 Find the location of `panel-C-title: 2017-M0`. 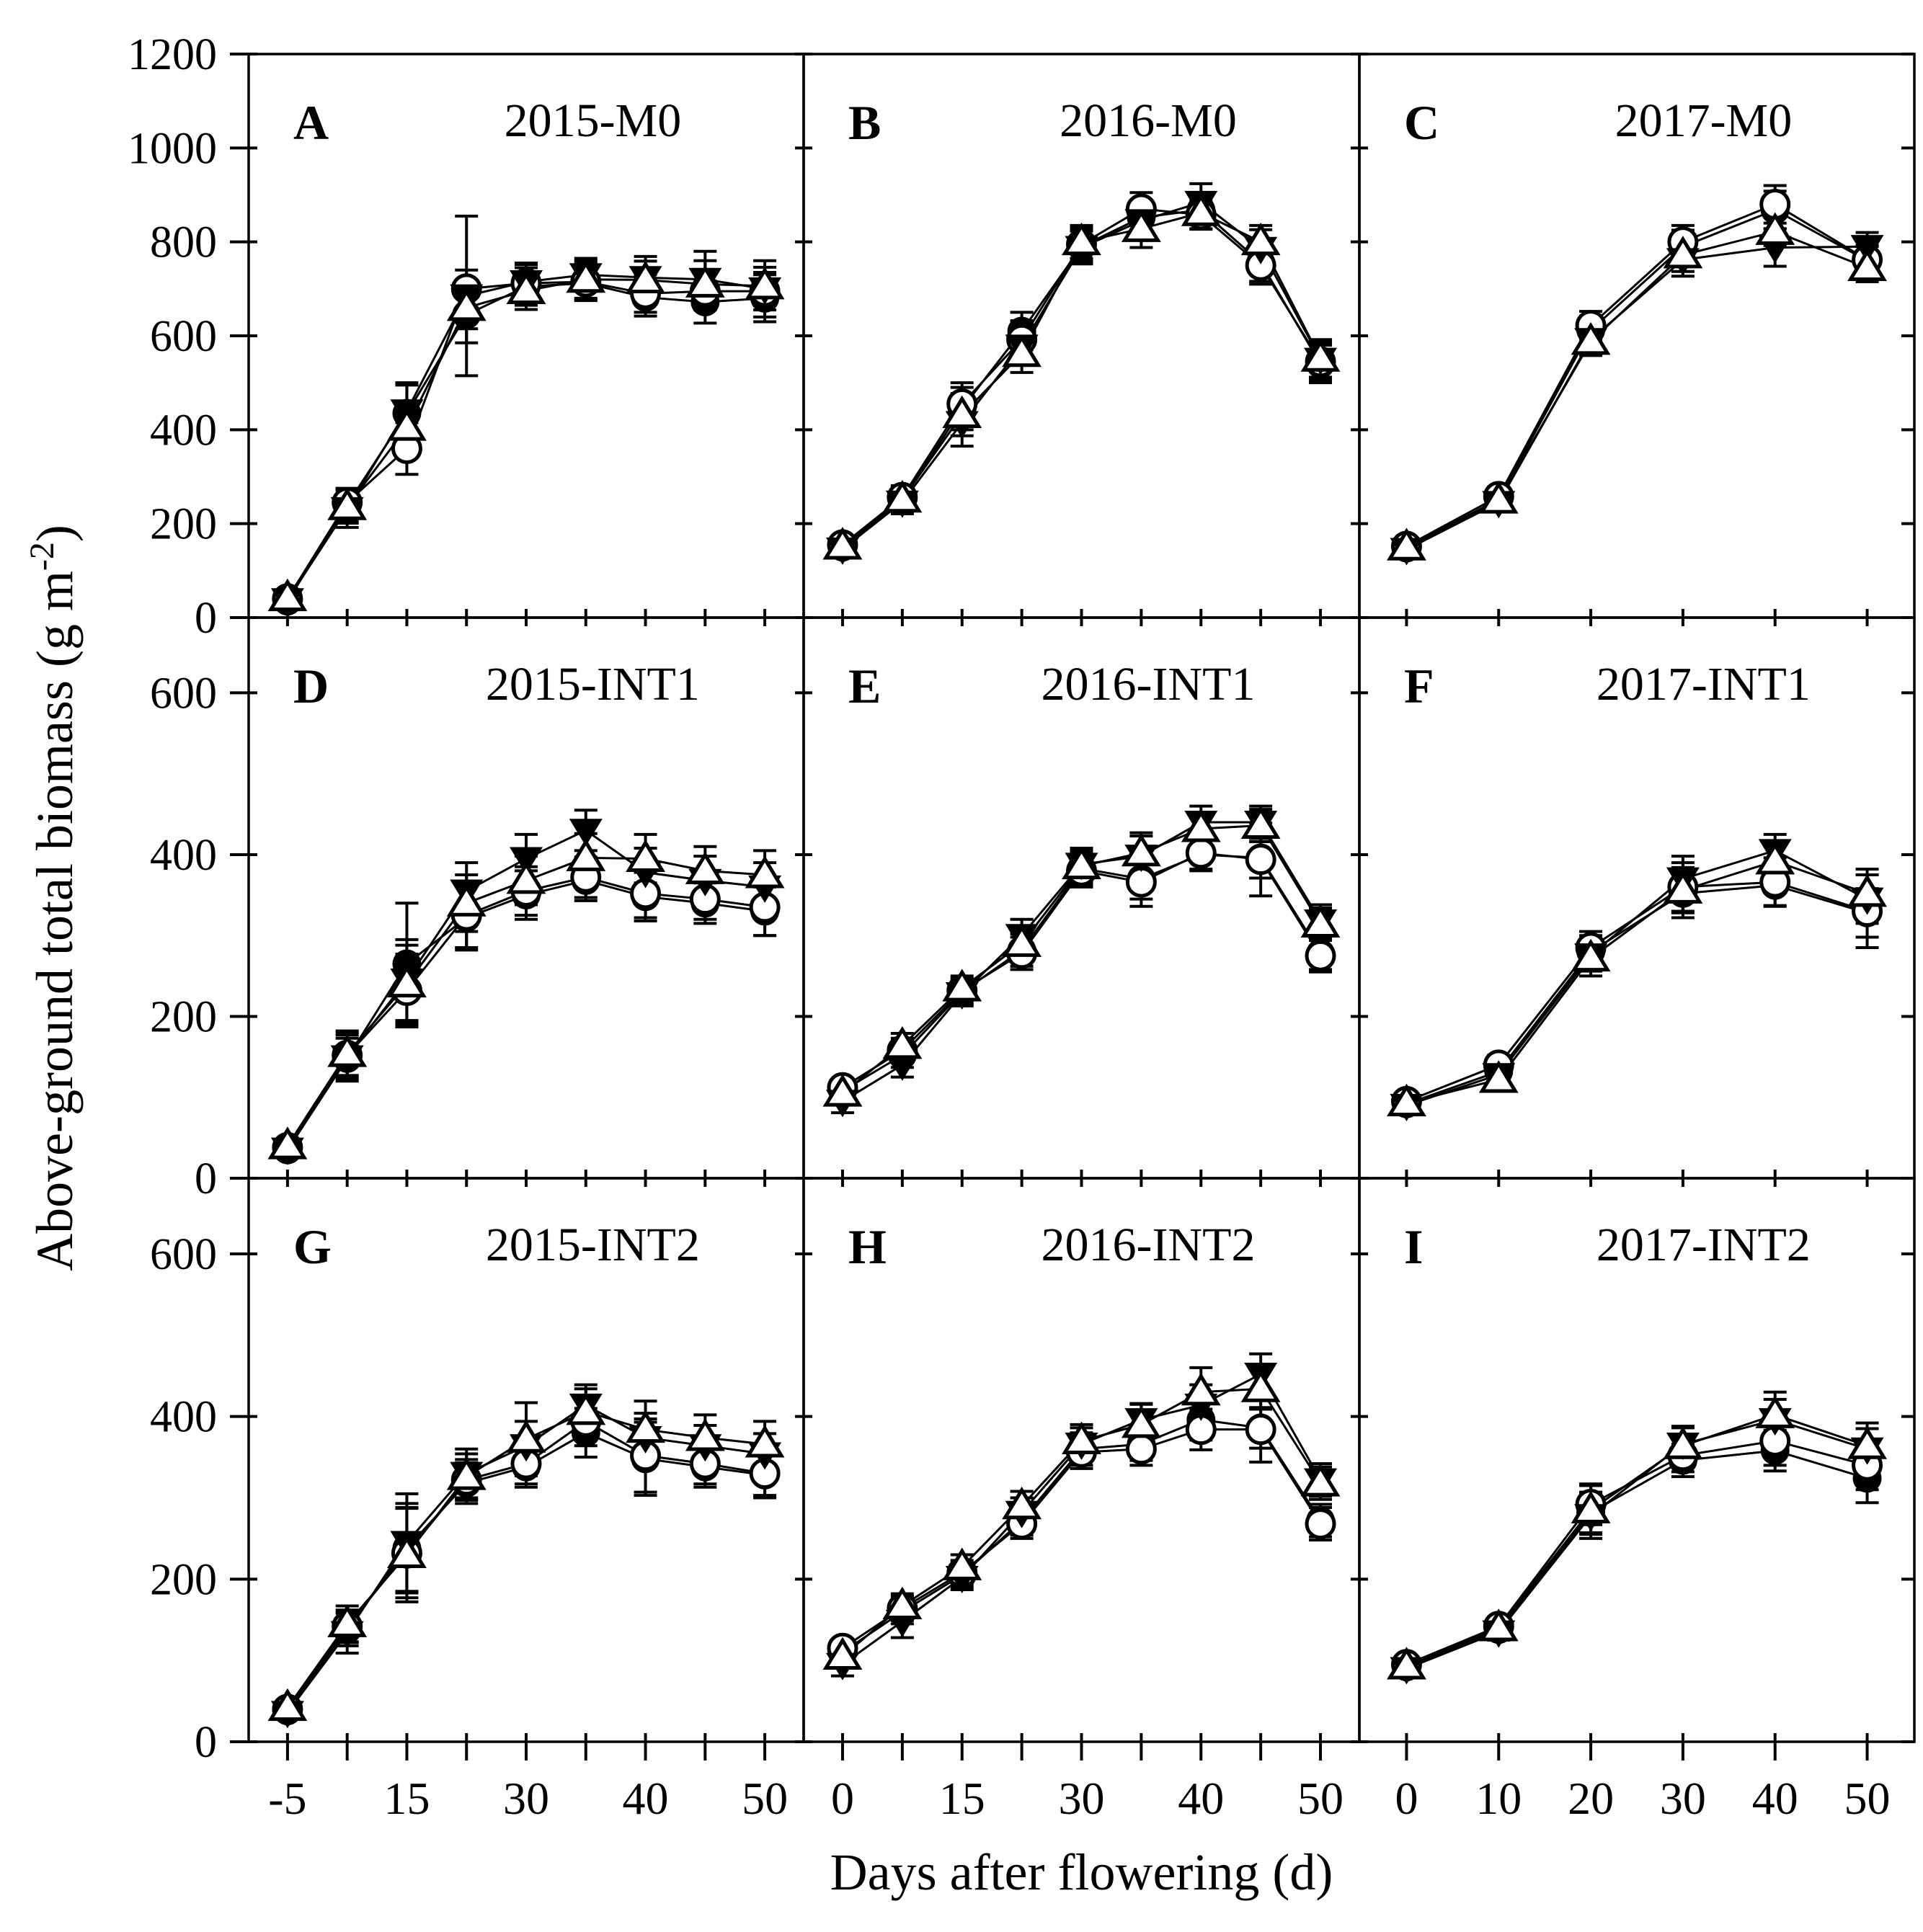

panel-C-title: 2017-M0 is located at coordinates (1704, 120).